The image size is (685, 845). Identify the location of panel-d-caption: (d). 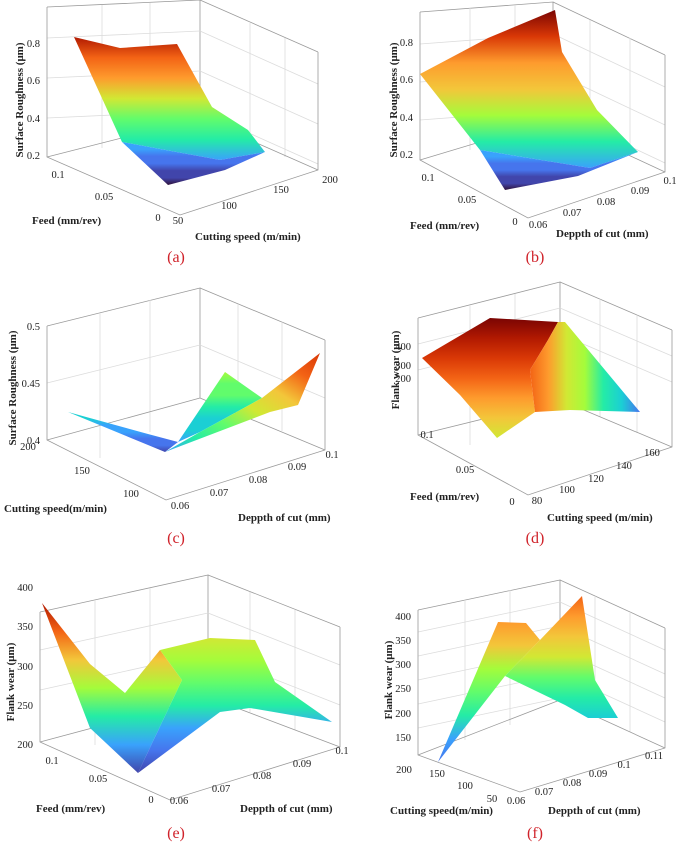
(535, 538).